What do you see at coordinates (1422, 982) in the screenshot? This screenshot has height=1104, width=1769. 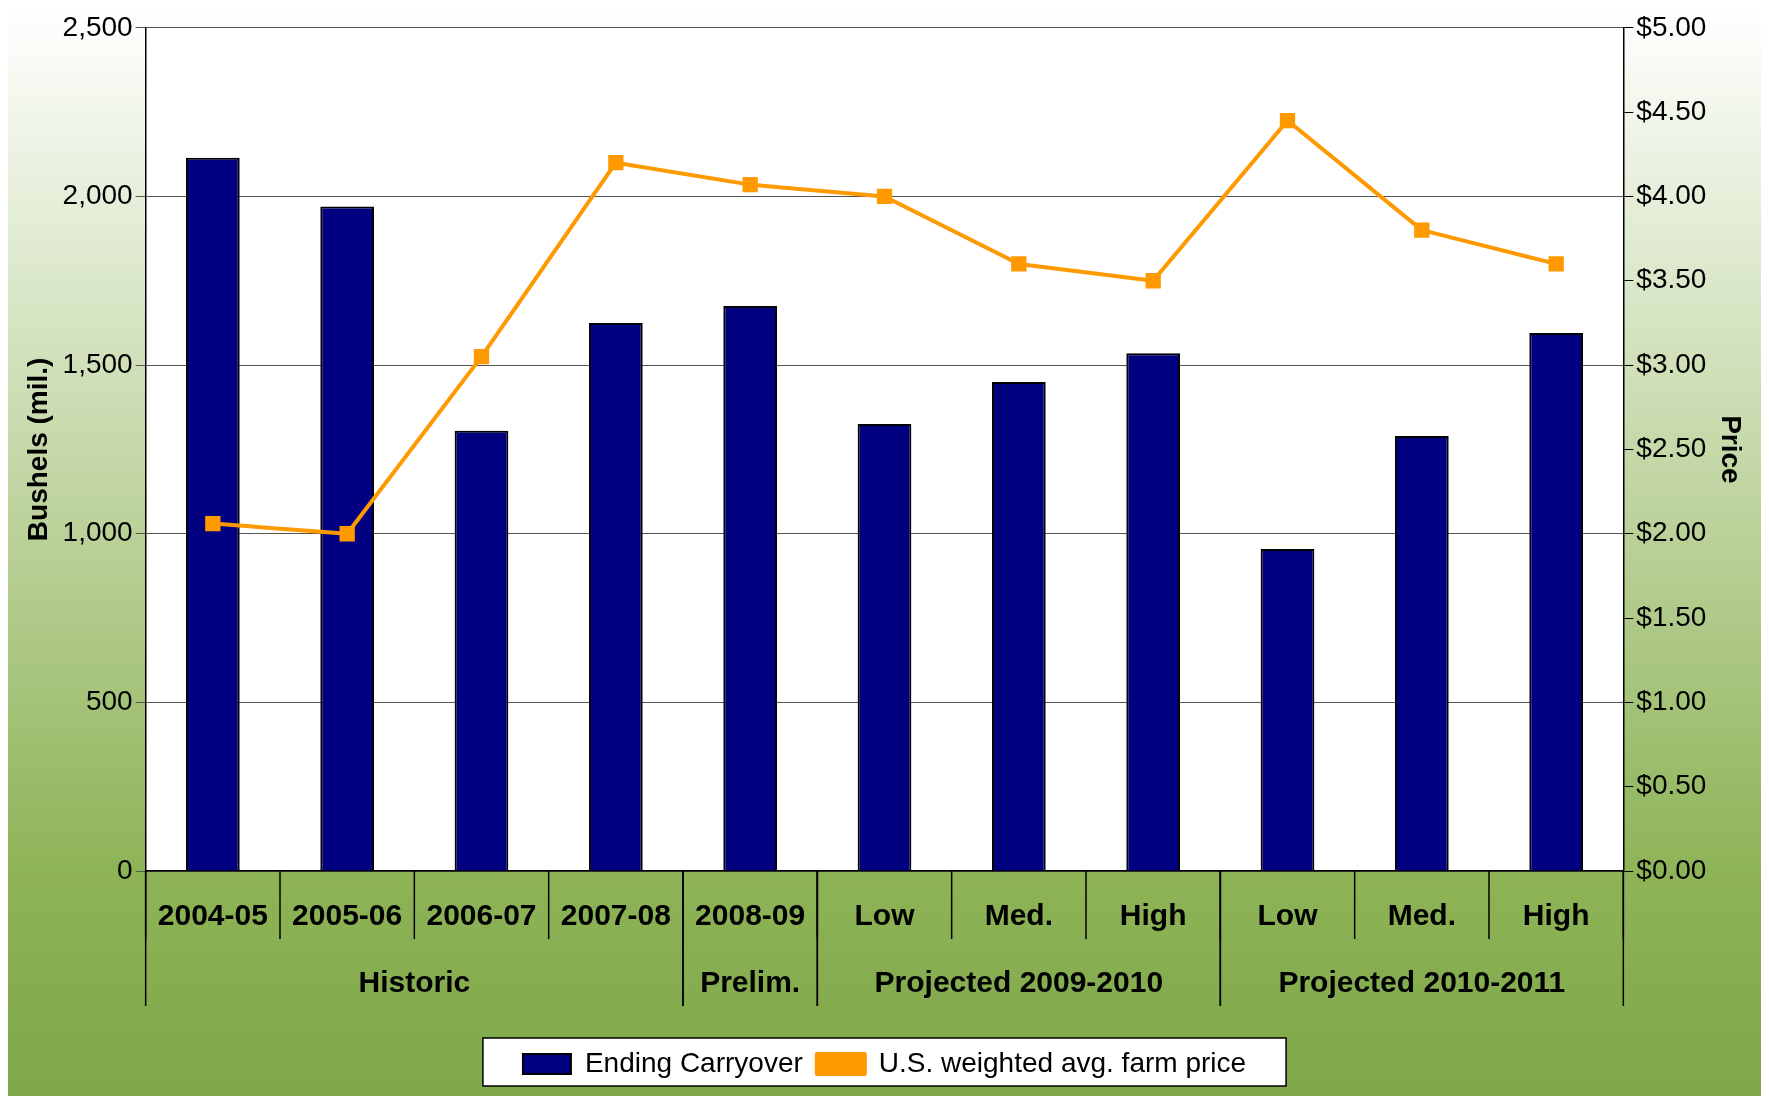 I see `text: Projected 2010-2011` at bounding box center [1422, 982].